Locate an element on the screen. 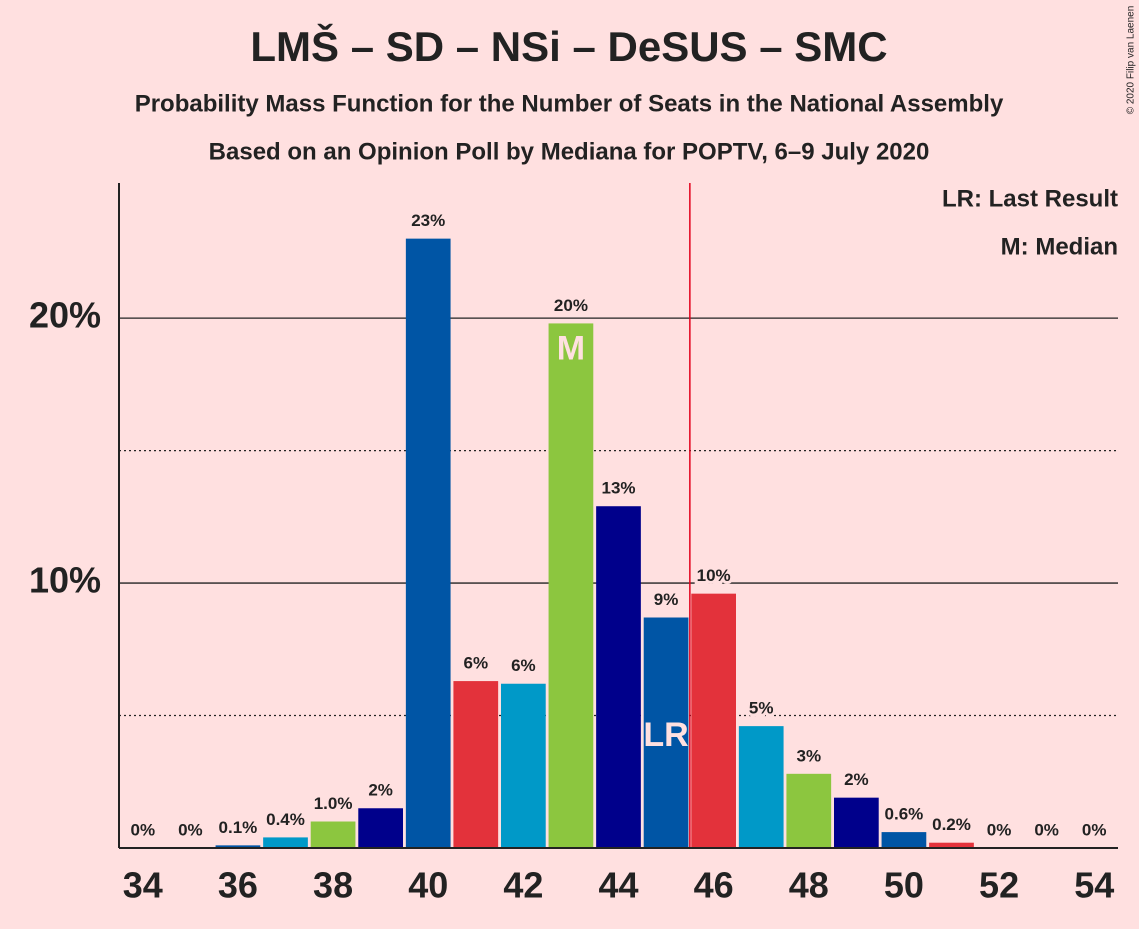 This screenshot has width=1139, height=929. x-tick-label: 44 is located at coordinates (618, 885).